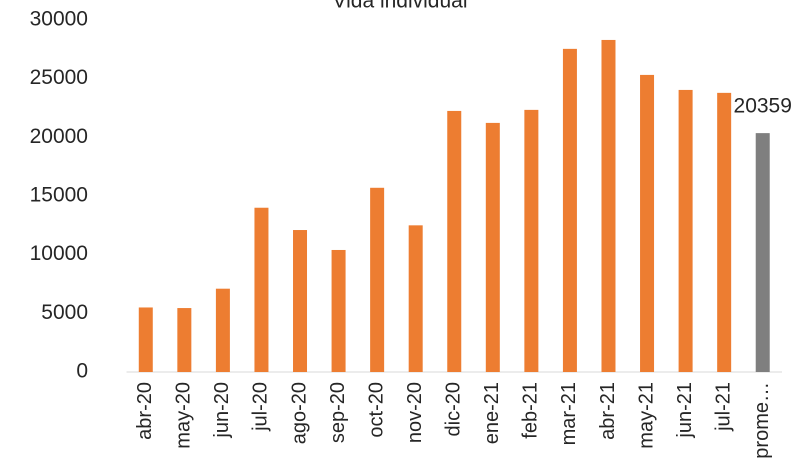  What do you see at coordinates (723, 407) in the screenshot?
I see `x-tick-label: jul-21` at bounding box center [723, 407].